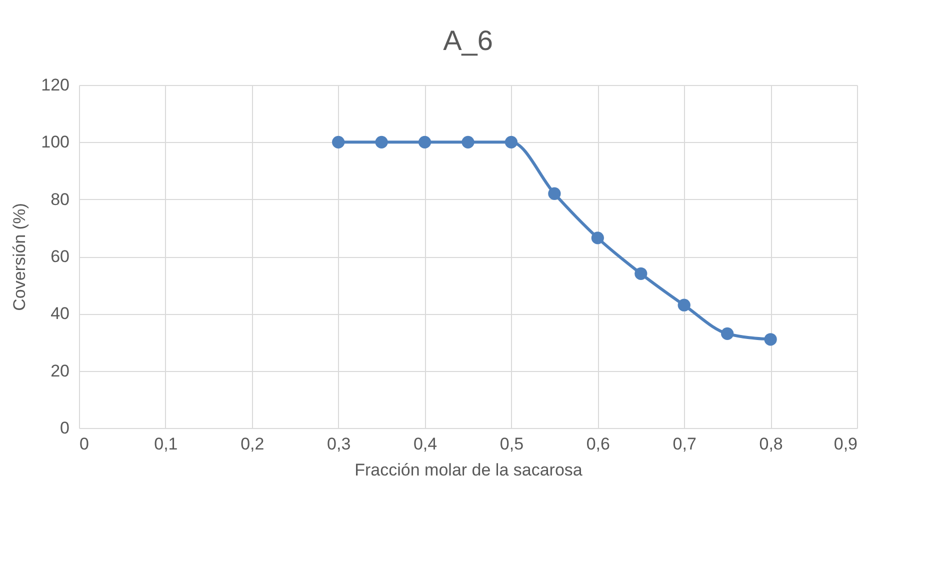 The height and width of the screenshot is (564, 946). Describe the element at coordinates (60, 256) in the screenshot. I see `y-tick-label: 60` at that location.